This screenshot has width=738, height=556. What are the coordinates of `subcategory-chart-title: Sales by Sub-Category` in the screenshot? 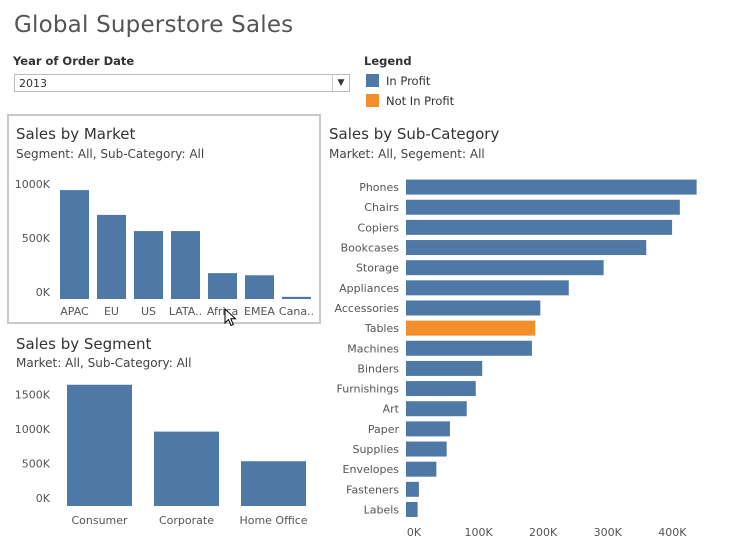 It's located at (414, 134).